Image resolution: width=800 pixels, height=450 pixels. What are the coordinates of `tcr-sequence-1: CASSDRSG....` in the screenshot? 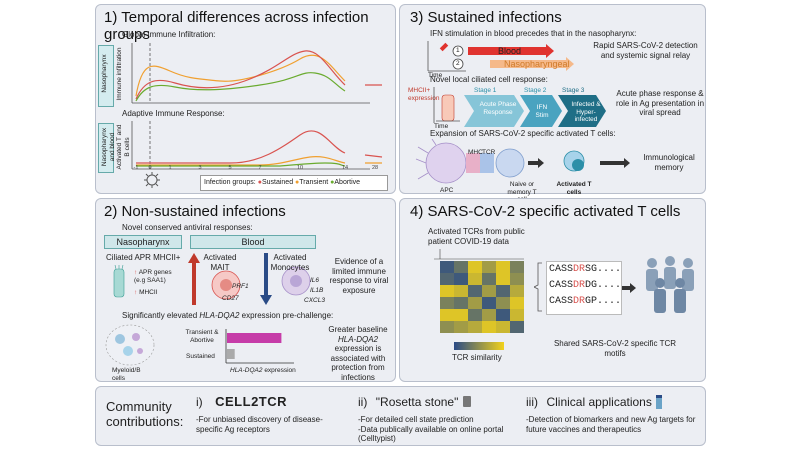 It's located at (585, 269).